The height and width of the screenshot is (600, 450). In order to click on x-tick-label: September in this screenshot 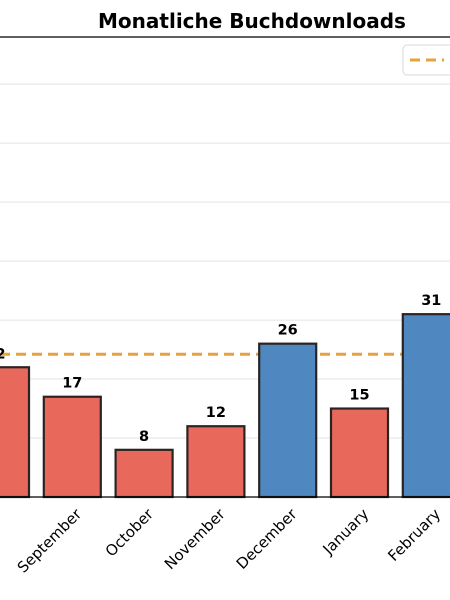, I will do `click(50, 541)`.